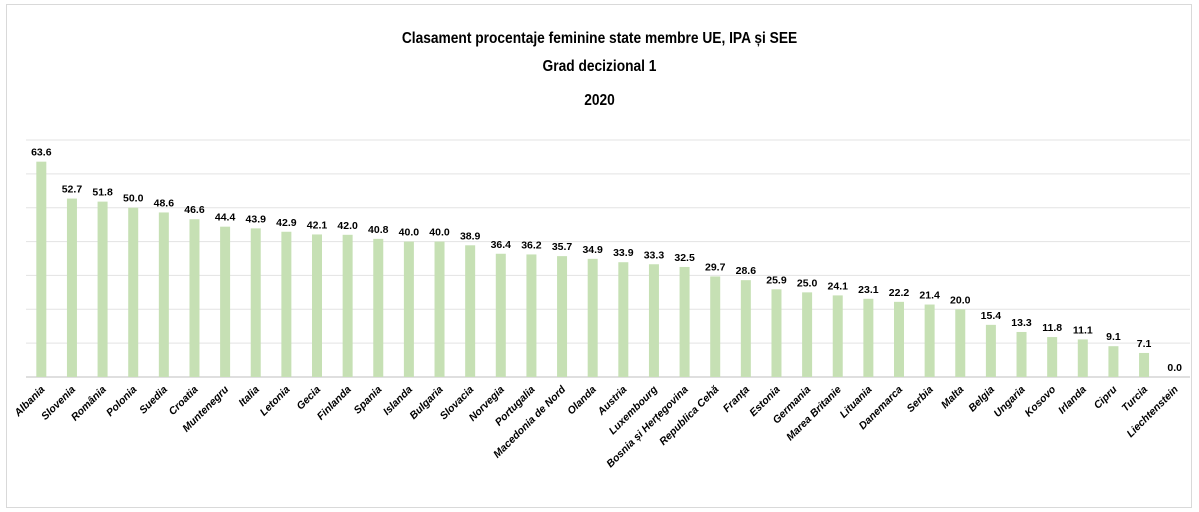  What do you see at coordinates (654, 255) in the screenshot?
I see `data-label: 33.3` at bounding box center [654, 255].